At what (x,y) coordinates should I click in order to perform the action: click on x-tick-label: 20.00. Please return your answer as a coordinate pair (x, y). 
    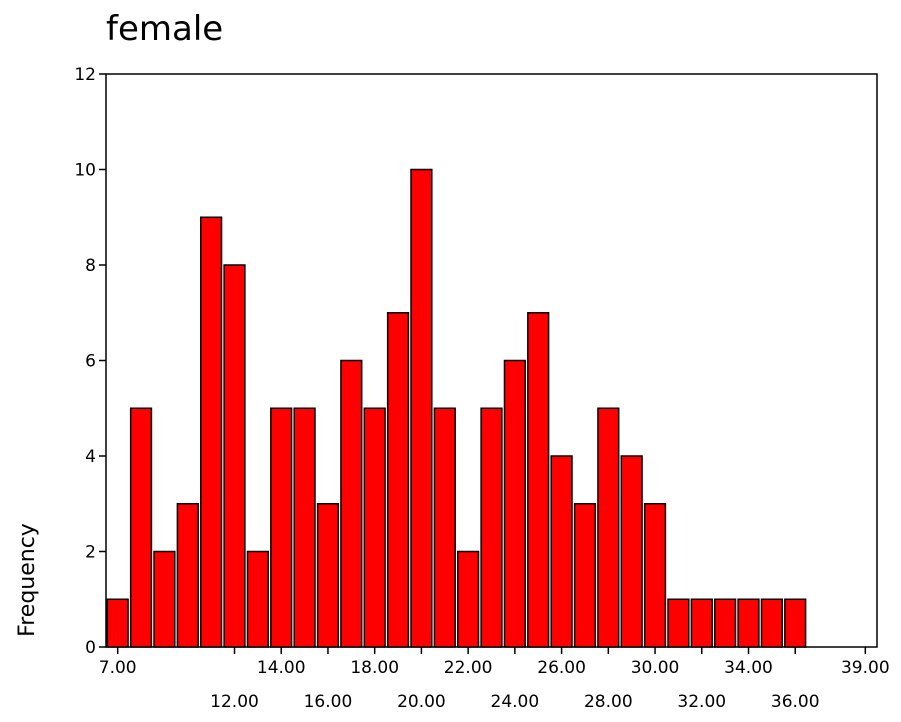
    Looking at the image, I should click on (421, 702).